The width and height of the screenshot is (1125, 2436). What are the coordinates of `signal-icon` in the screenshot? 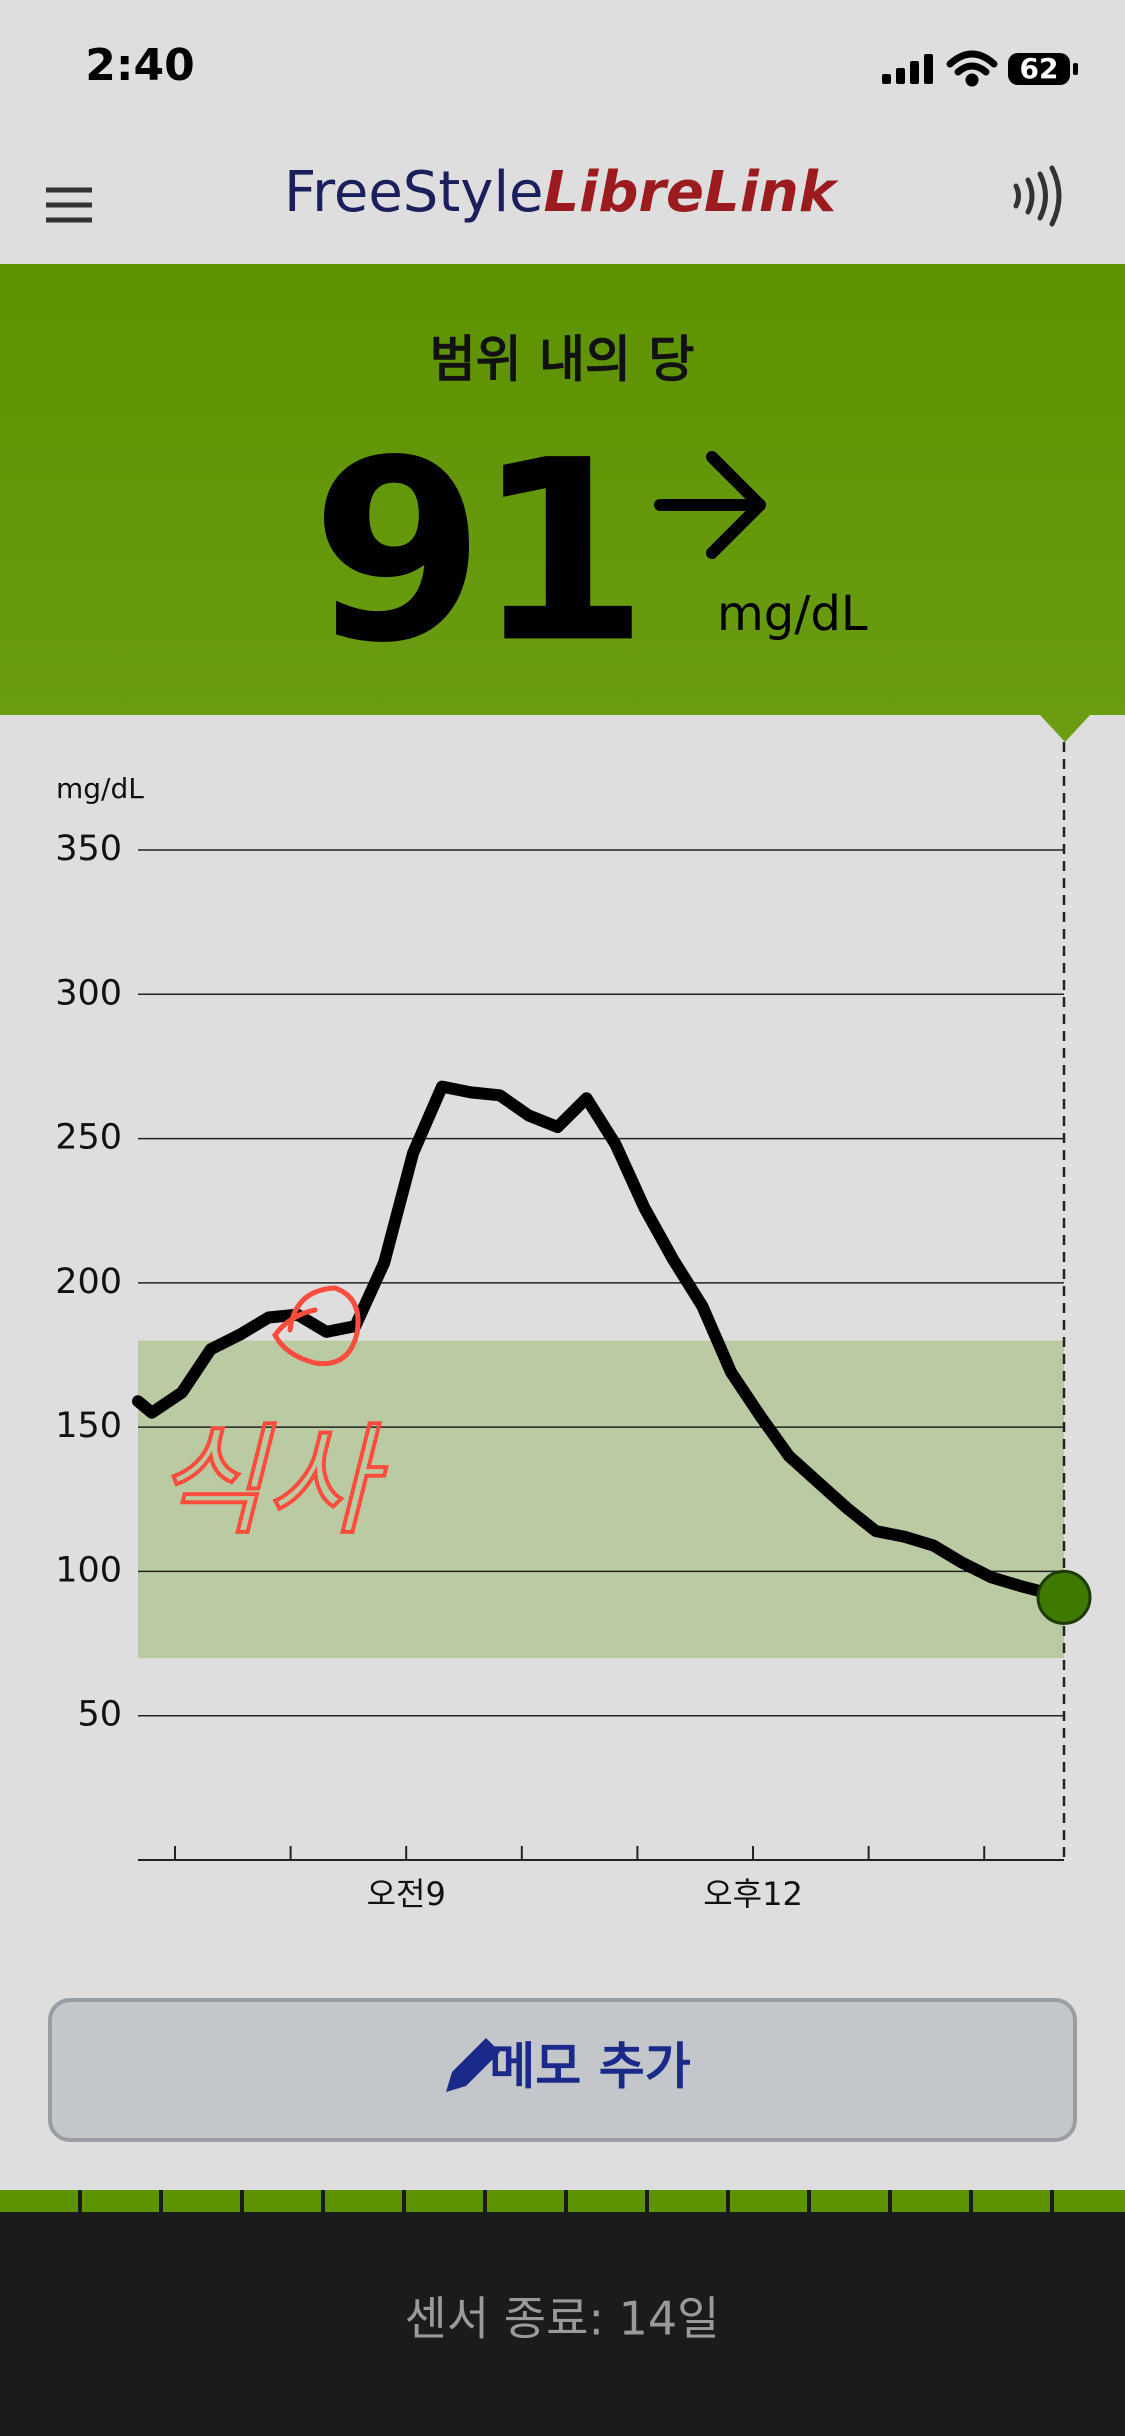 It's located at (907, 69).